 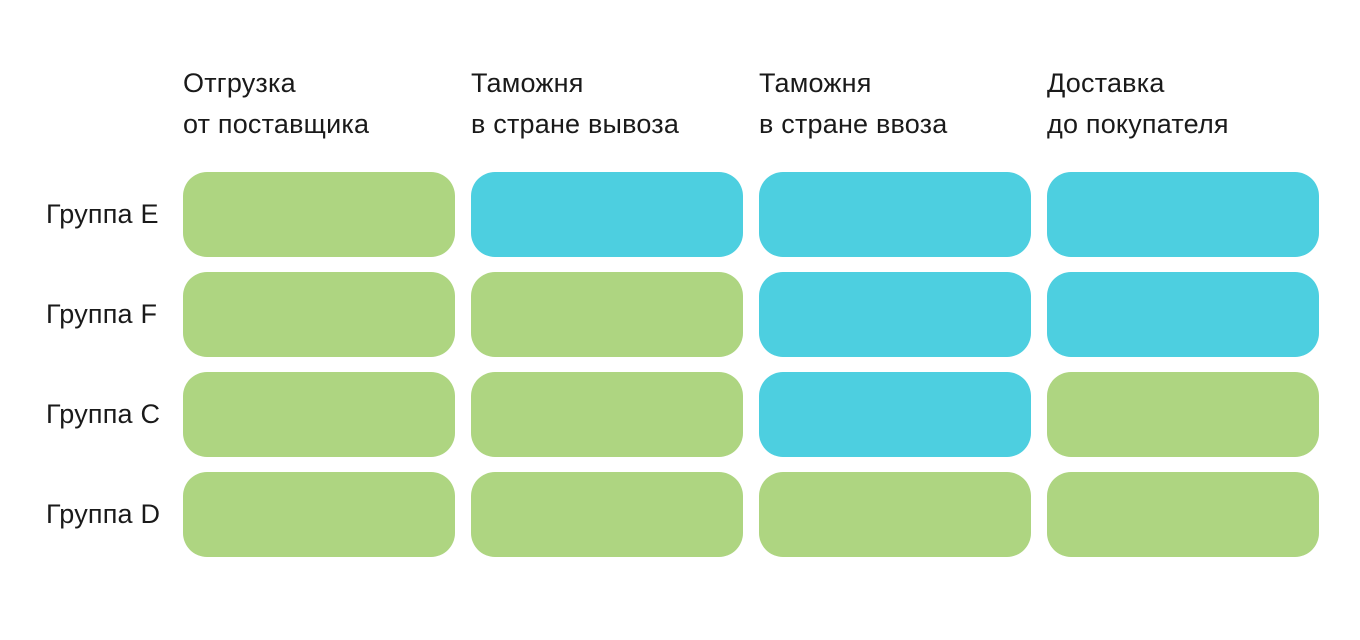 I want to click on column-header-delivery: Доставка до покупателя, so click(x=1138, y=103).